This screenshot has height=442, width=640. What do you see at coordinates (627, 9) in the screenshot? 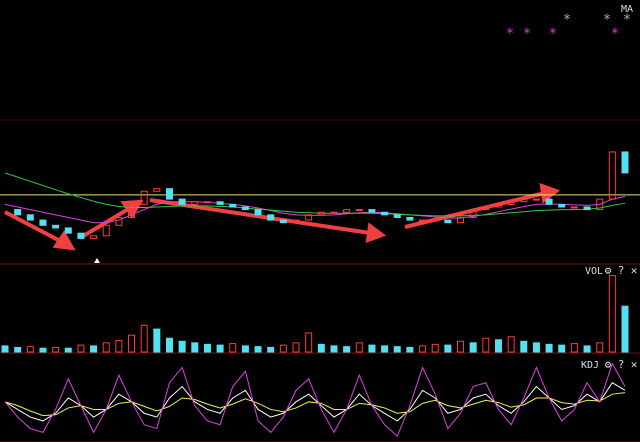
I see `ma-label: MA` at bounding box center [627, 9].